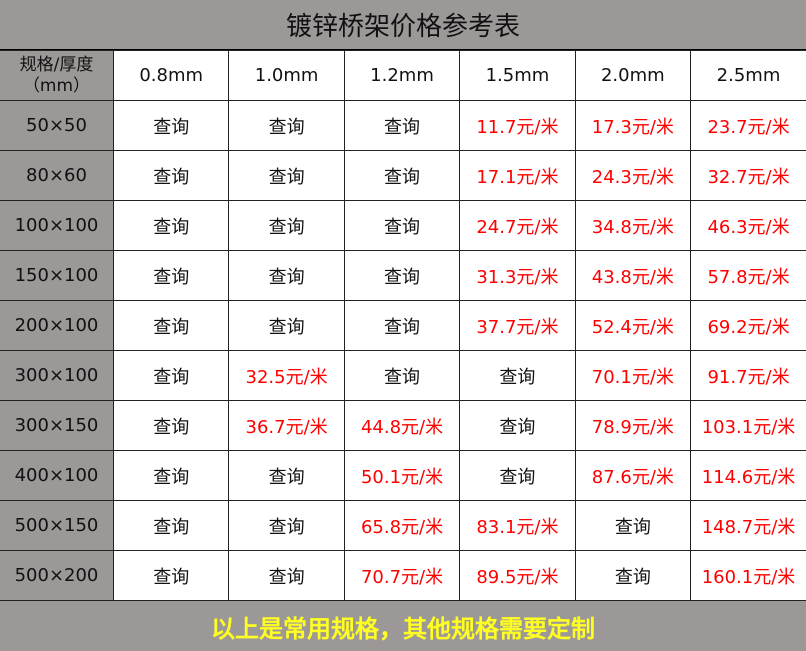 This screenshot has width=806, height=651. I want to click on price-cell: 24.7元/米, so click(517, 225).